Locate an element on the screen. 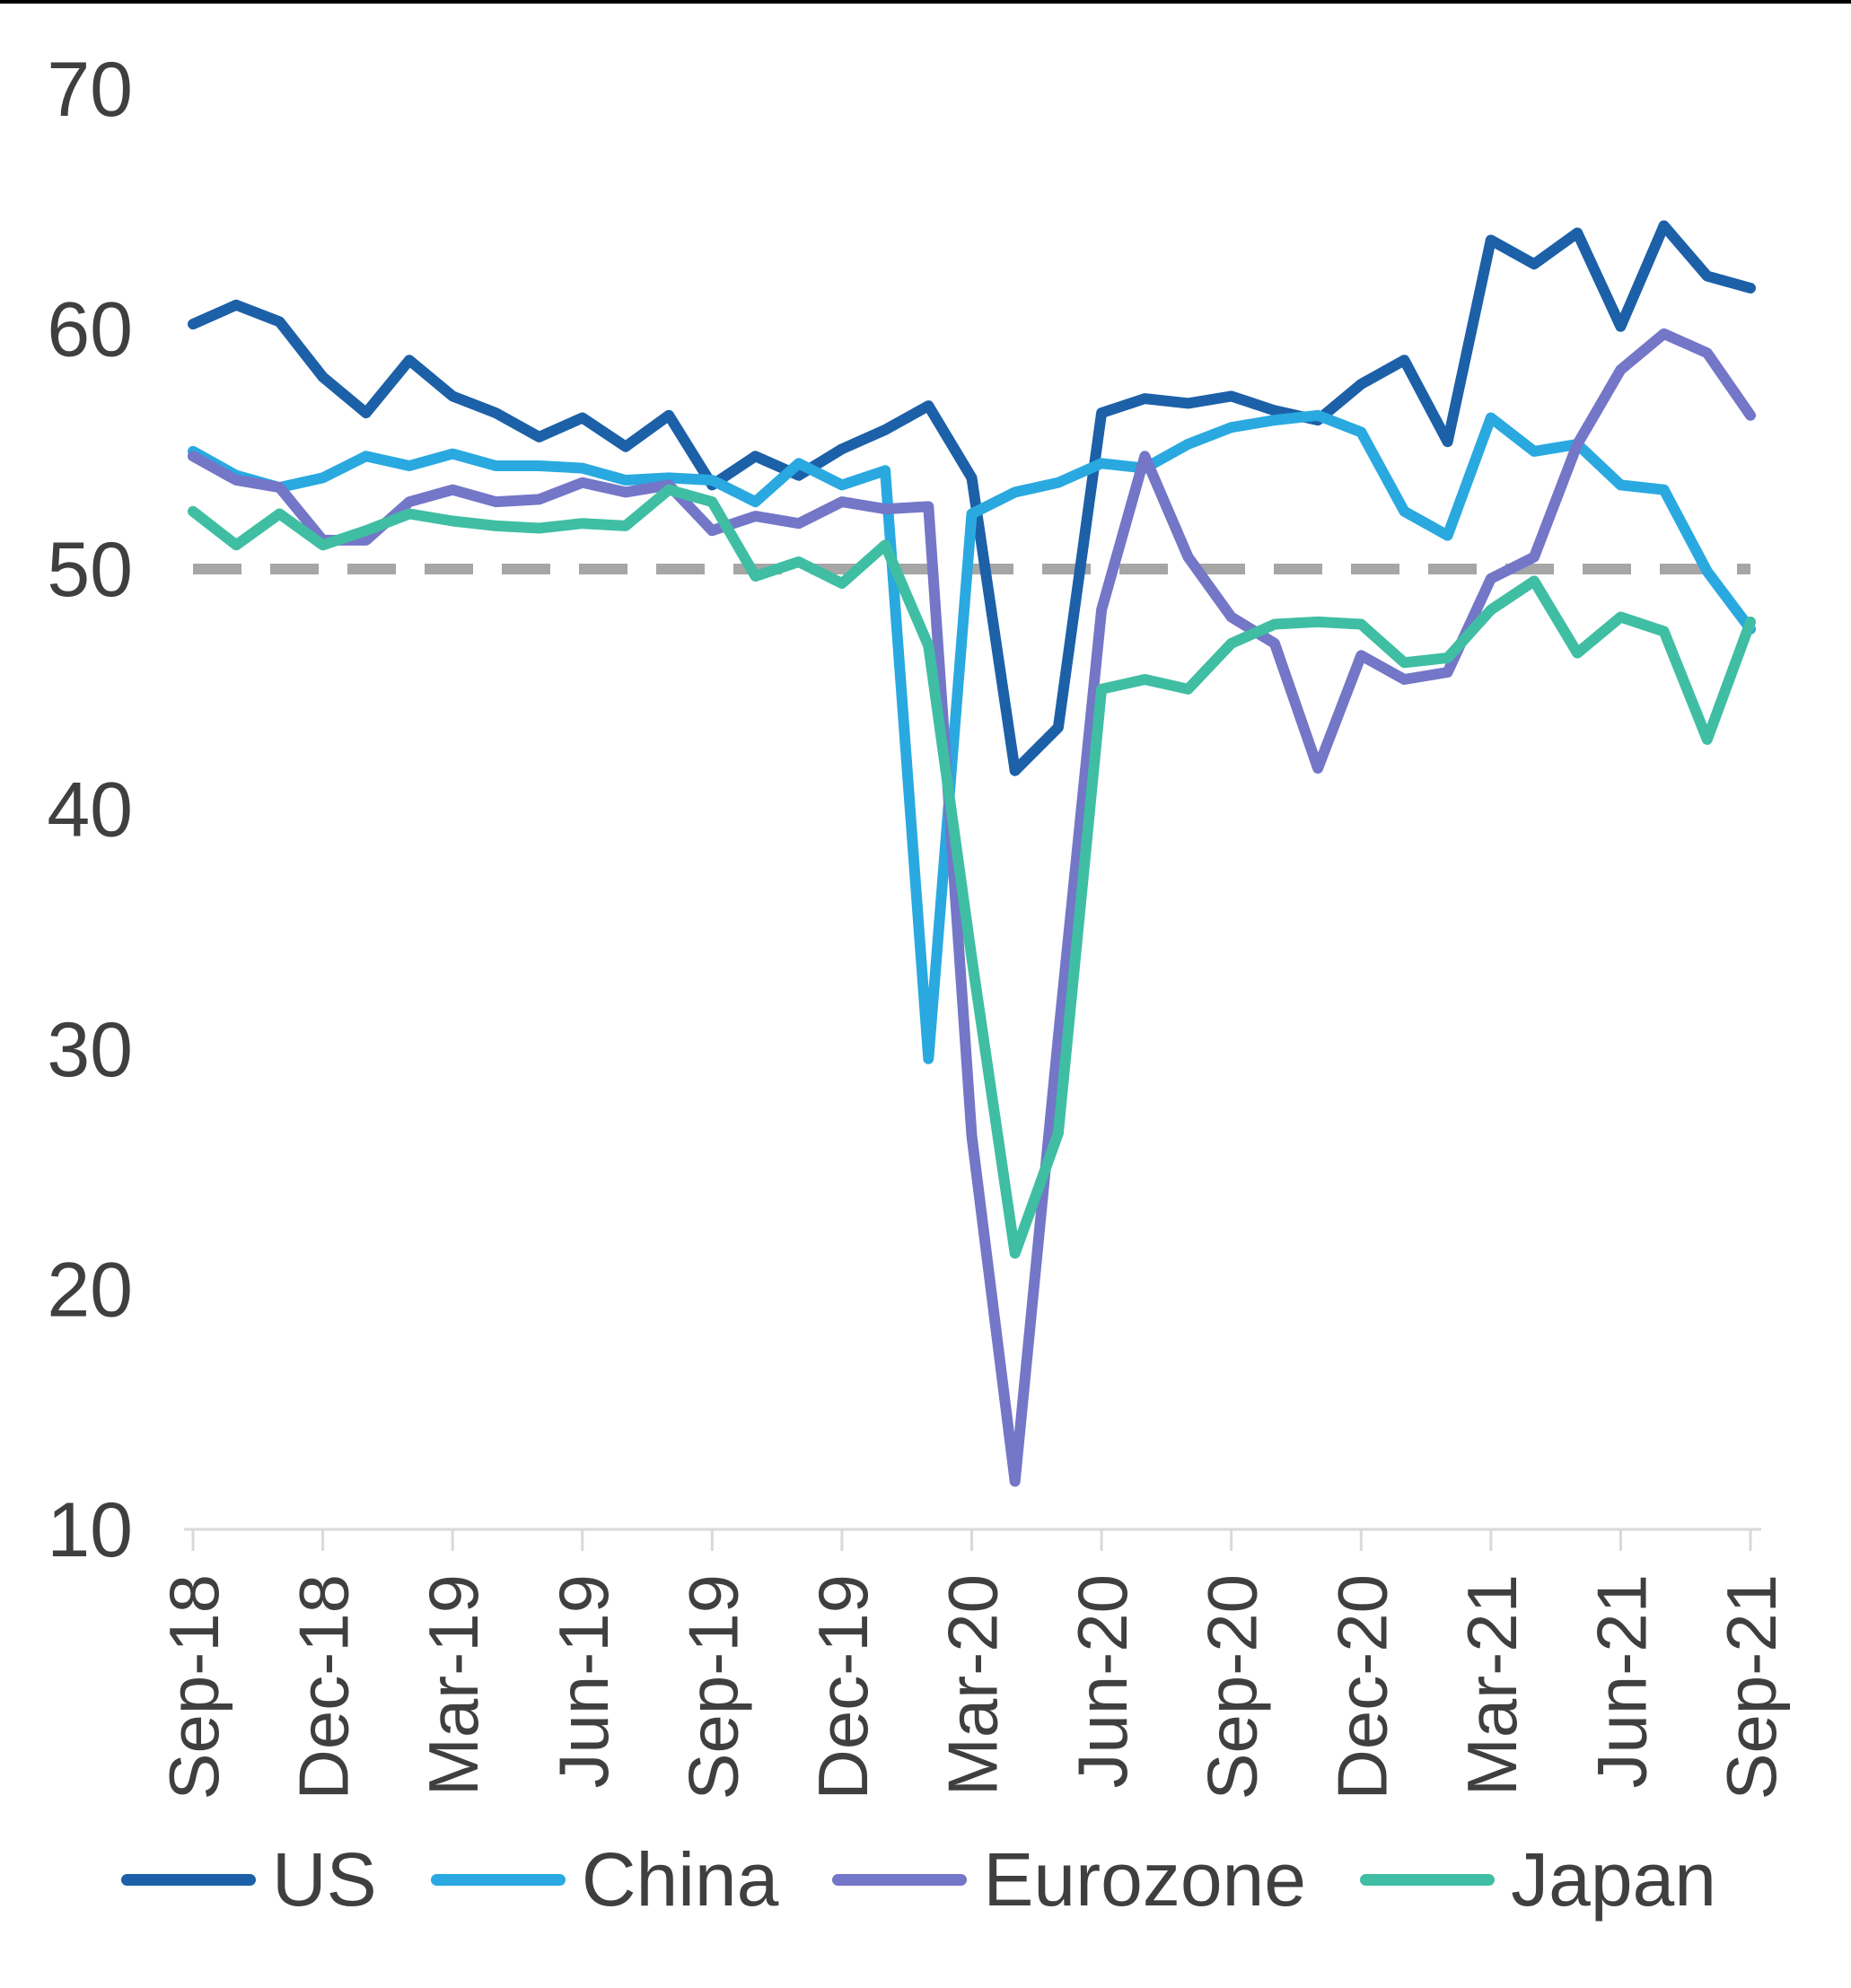 The height and width of the screenshot is (1988, 1851). x-axis-label: Jun-21 is located at coordinates (1622, 1681).